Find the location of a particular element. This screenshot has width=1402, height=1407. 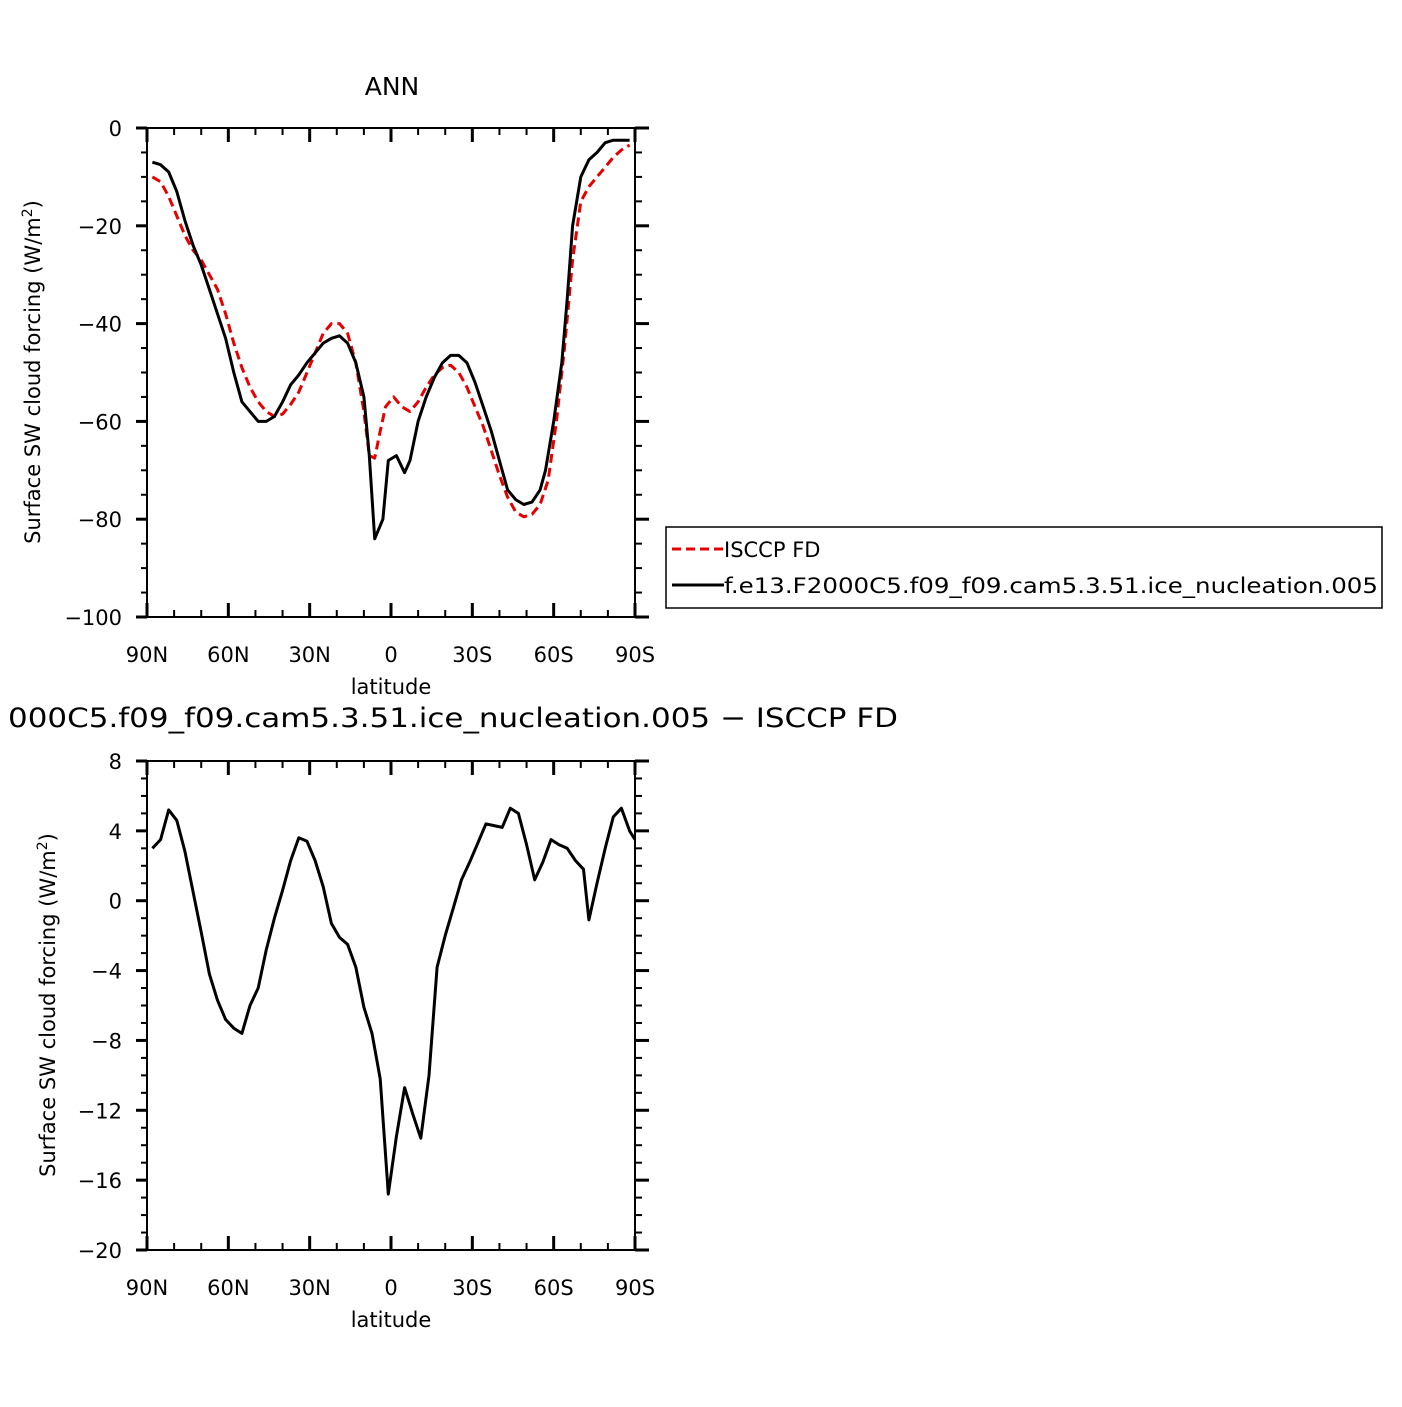

top-y-axis-label-superscript: 2 is located at coordinates (28, 212).